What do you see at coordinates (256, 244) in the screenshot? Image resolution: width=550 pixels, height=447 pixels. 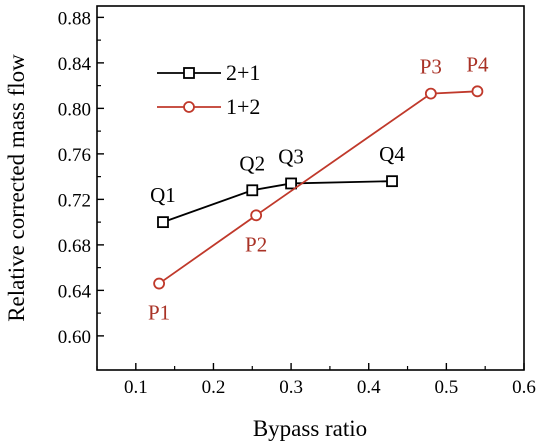 I see `point-label-P2: P2` at bounding box center [256, 244].